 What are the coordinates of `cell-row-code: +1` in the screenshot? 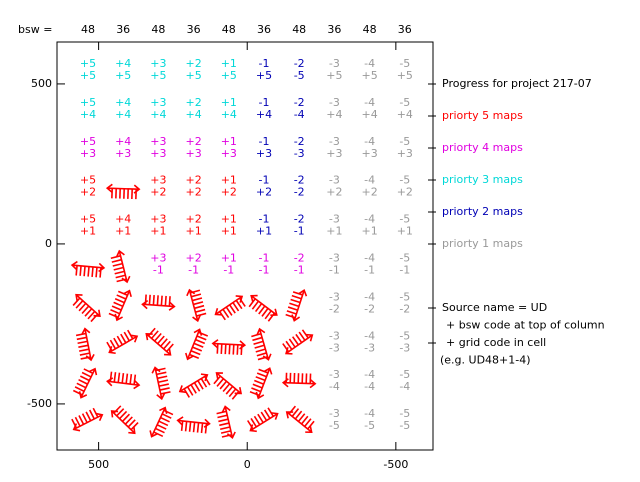 It's located at (229, 231).